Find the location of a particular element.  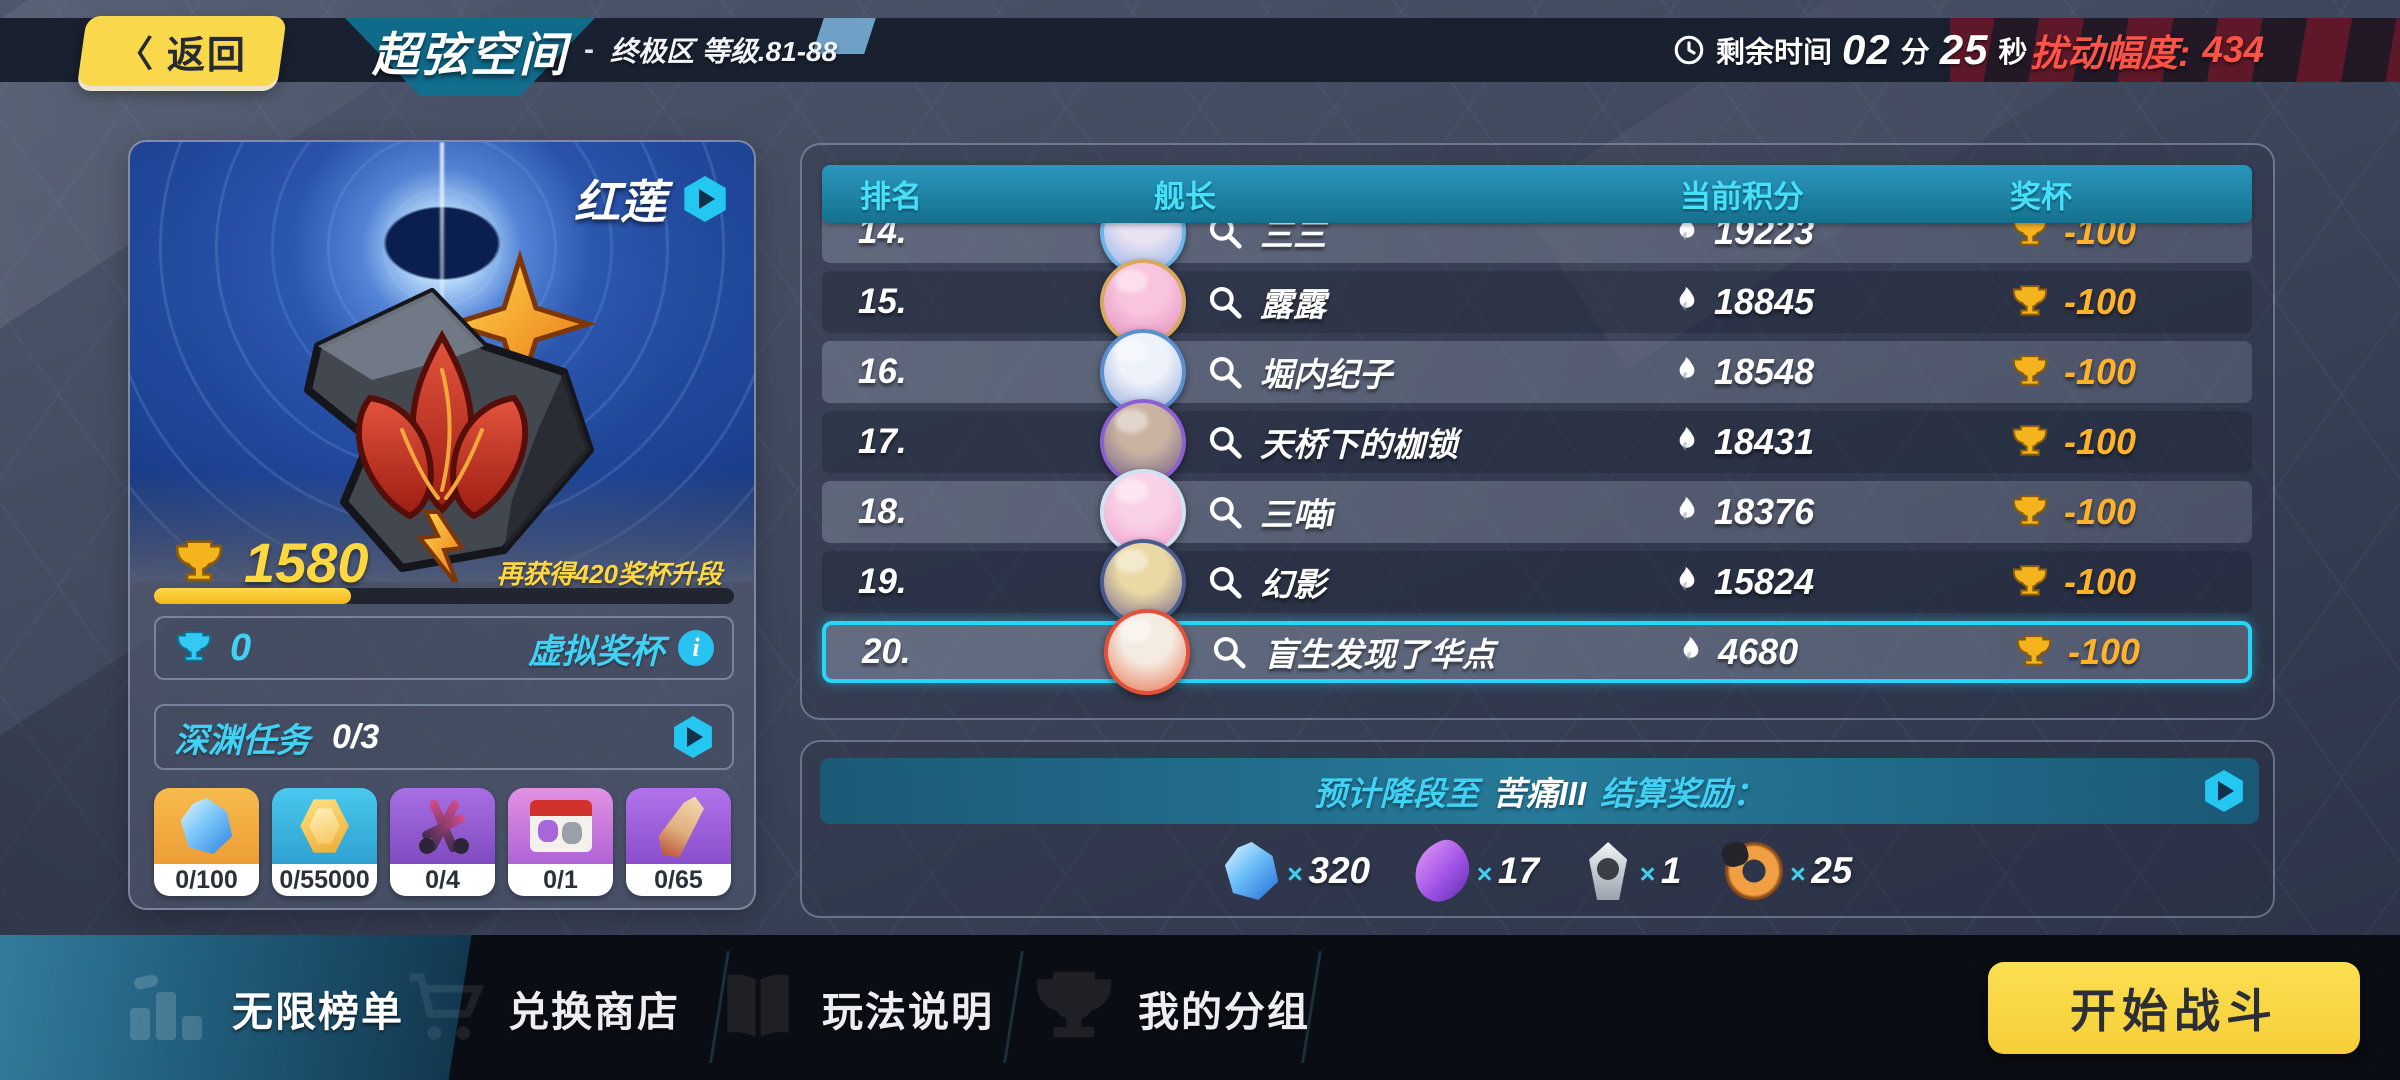

item-crystal-count: 0/100 is located at coordinates (206, 880).